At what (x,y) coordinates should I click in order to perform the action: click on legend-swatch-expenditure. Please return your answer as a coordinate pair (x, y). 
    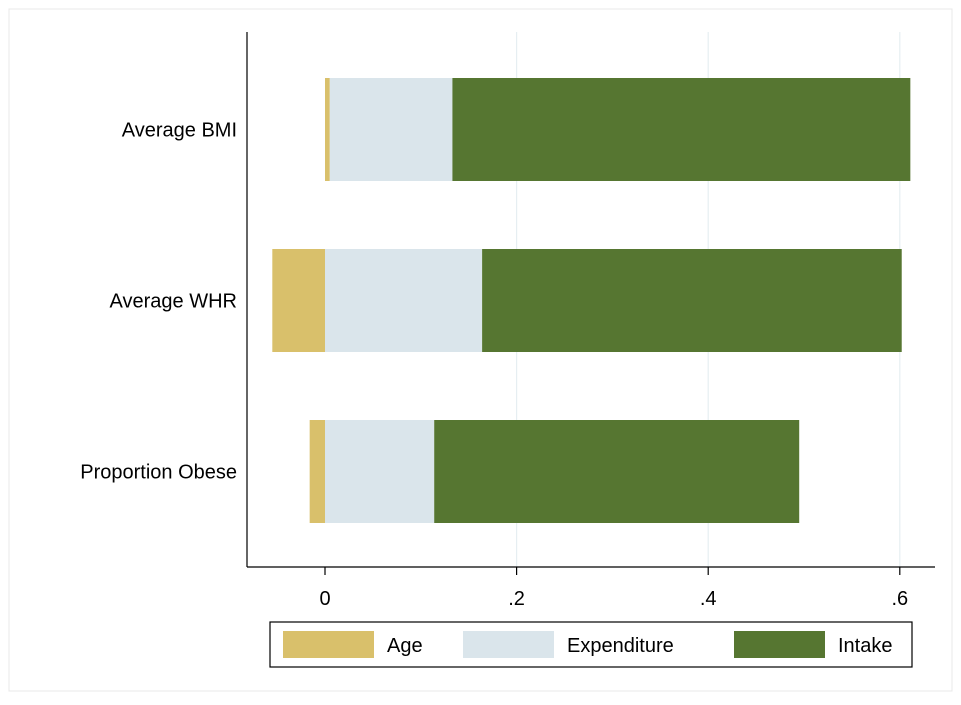
    Looking at the image, I should click on (508, 644).